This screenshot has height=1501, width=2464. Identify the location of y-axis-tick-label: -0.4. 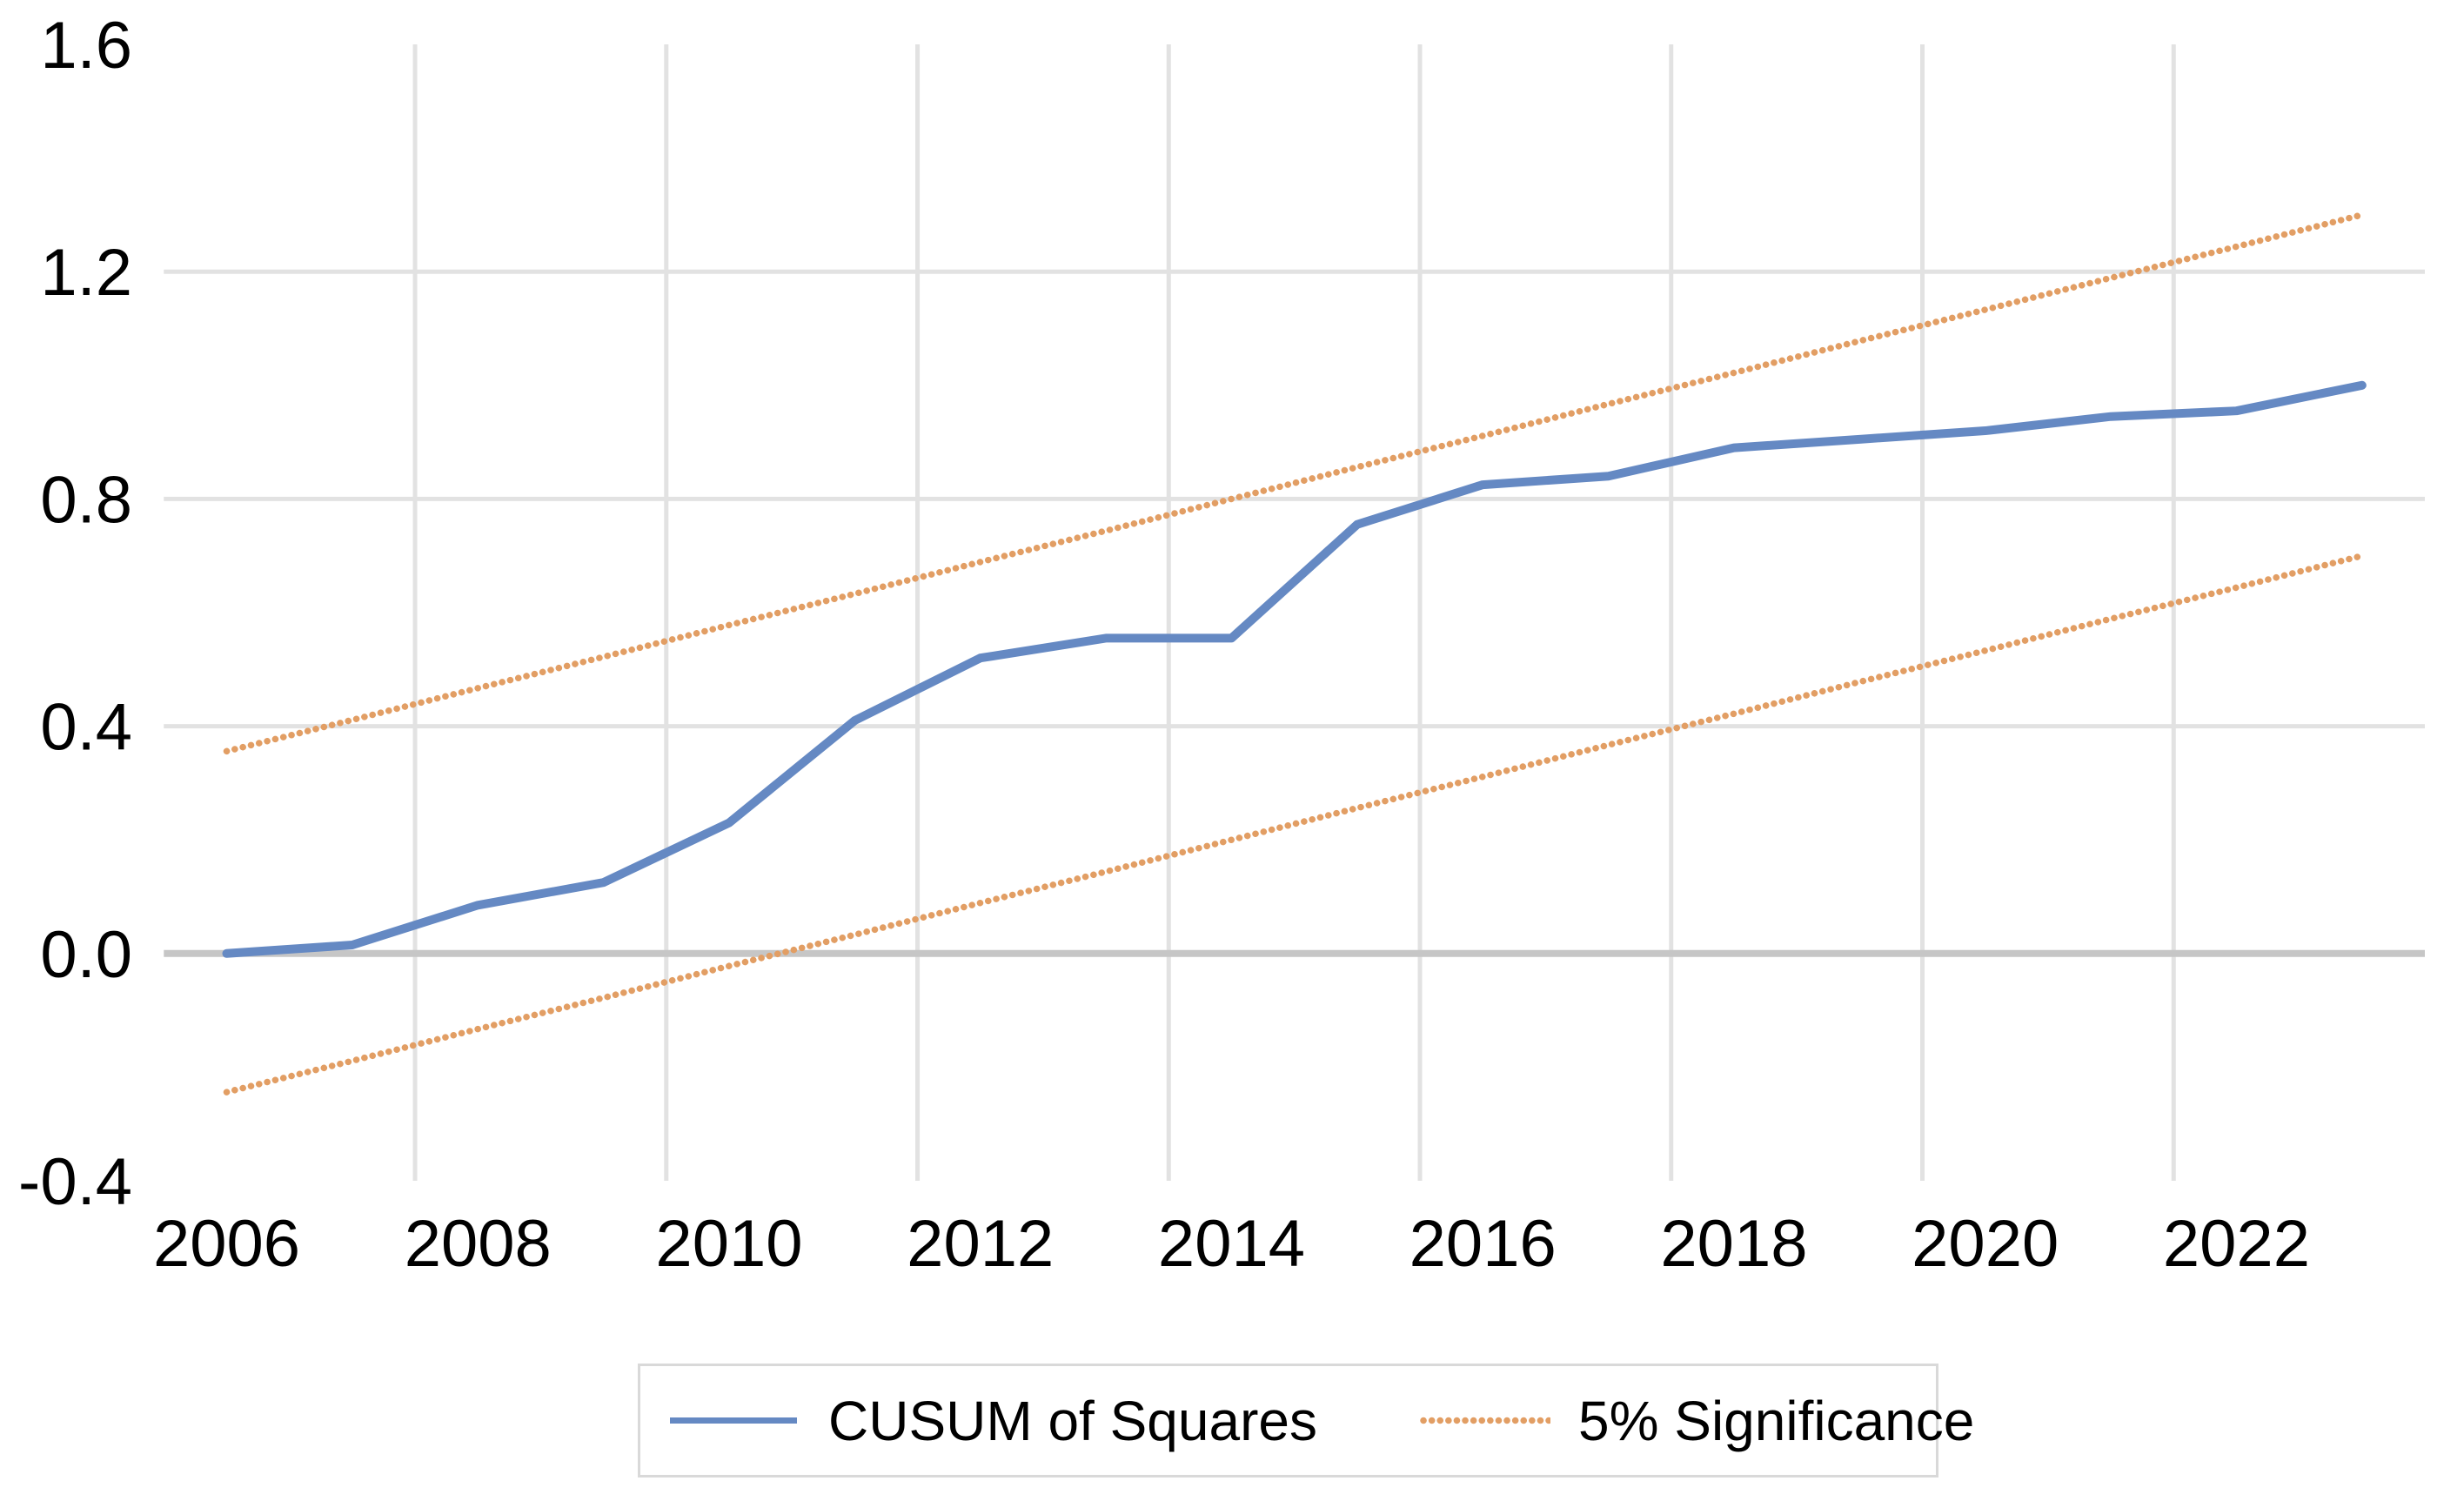
(75, 1182).